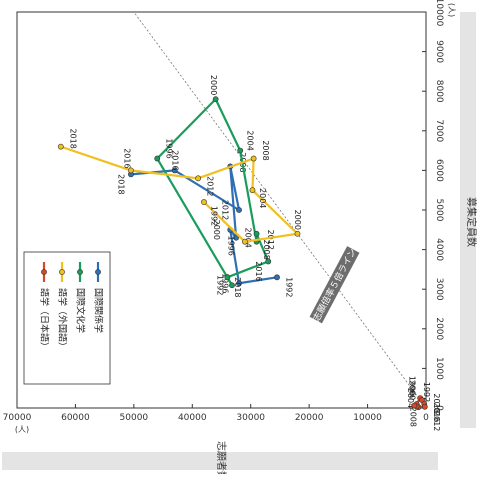 The image size is (480, 478). I want to click on legend-entry-label: 国際文化学, so click(81, 310).